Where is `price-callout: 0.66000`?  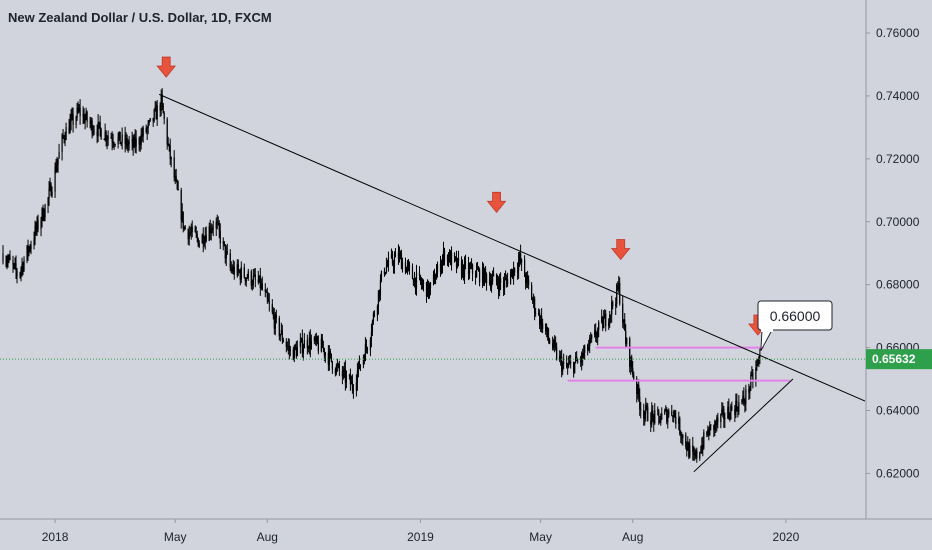
price-callout: 0.66000 is located at coordinates (795, 325).